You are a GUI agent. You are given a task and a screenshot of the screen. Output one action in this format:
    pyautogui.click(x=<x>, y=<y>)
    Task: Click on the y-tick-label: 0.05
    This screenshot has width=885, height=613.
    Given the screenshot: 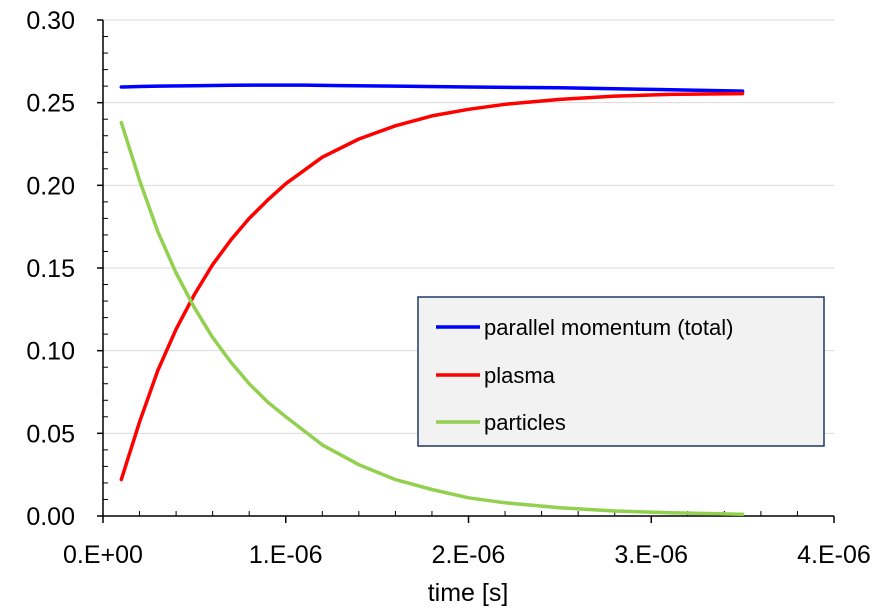 What is the action you would take?
    pyautogui.click(x=50, y=434)
    